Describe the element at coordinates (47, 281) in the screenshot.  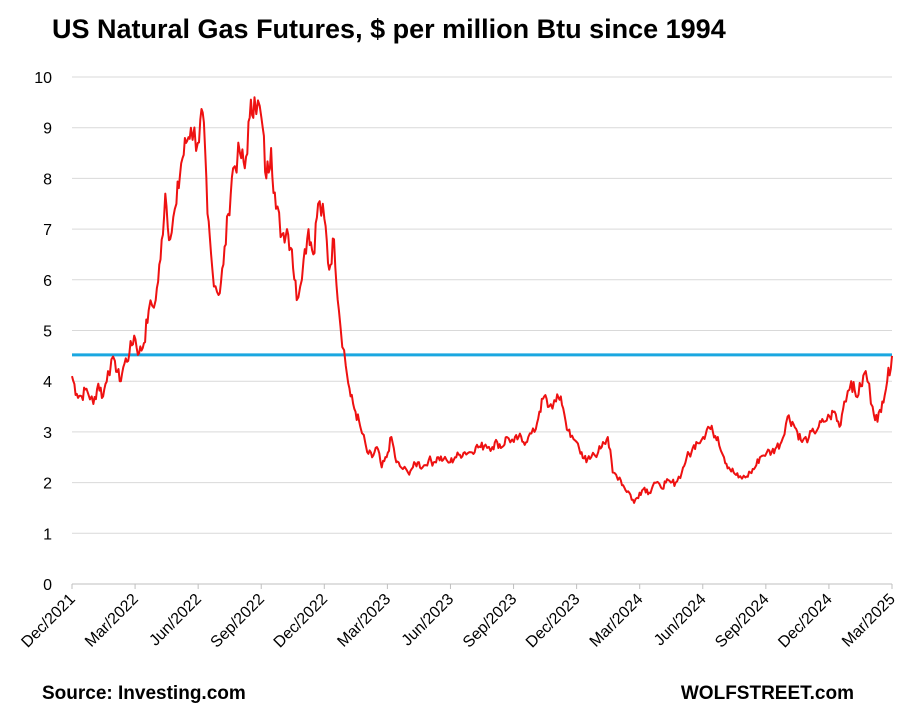
I see `y-tick-label: 6` at that location.